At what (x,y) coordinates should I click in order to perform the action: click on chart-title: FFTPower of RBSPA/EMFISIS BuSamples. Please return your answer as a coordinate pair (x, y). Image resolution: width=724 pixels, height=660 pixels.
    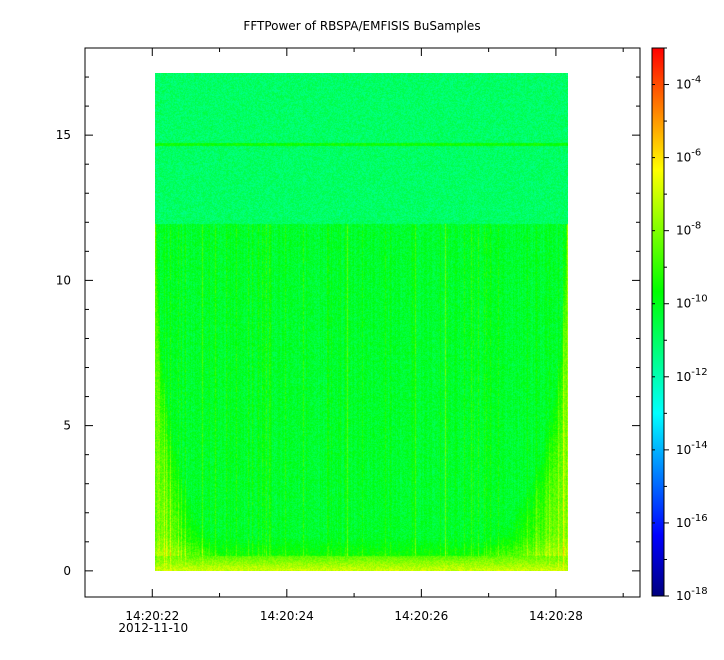
    Looking at the image, I should click on (361, 26).